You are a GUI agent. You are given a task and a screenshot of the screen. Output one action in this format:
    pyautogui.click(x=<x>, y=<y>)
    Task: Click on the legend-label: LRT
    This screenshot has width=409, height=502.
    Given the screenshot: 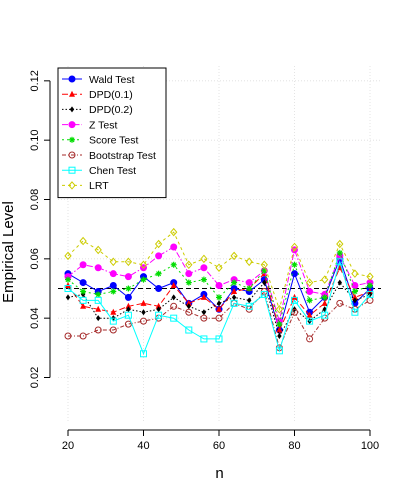 What is the action you would take?
    pyautogui.click(x=99, y=186)
    